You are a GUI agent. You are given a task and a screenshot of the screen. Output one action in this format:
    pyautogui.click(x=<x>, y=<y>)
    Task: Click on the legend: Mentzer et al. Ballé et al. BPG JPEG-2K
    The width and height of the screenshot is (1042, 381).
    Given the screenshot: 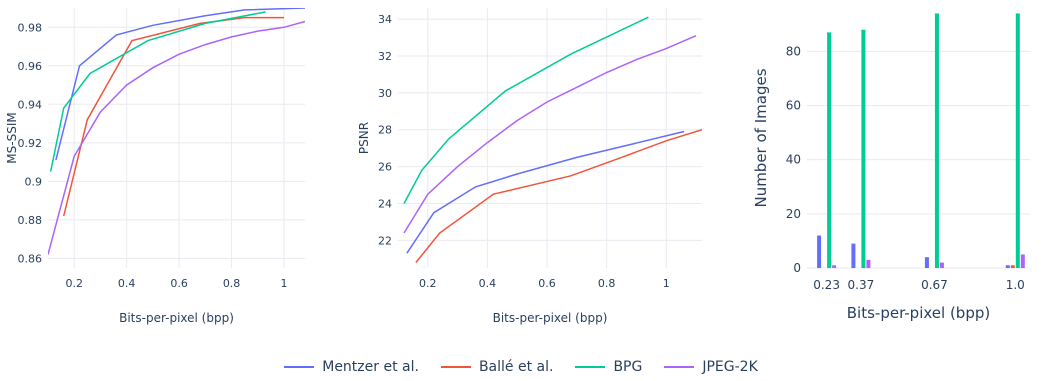 What is the action you would take?
    pyautogui.click(x=521, y=367)
    